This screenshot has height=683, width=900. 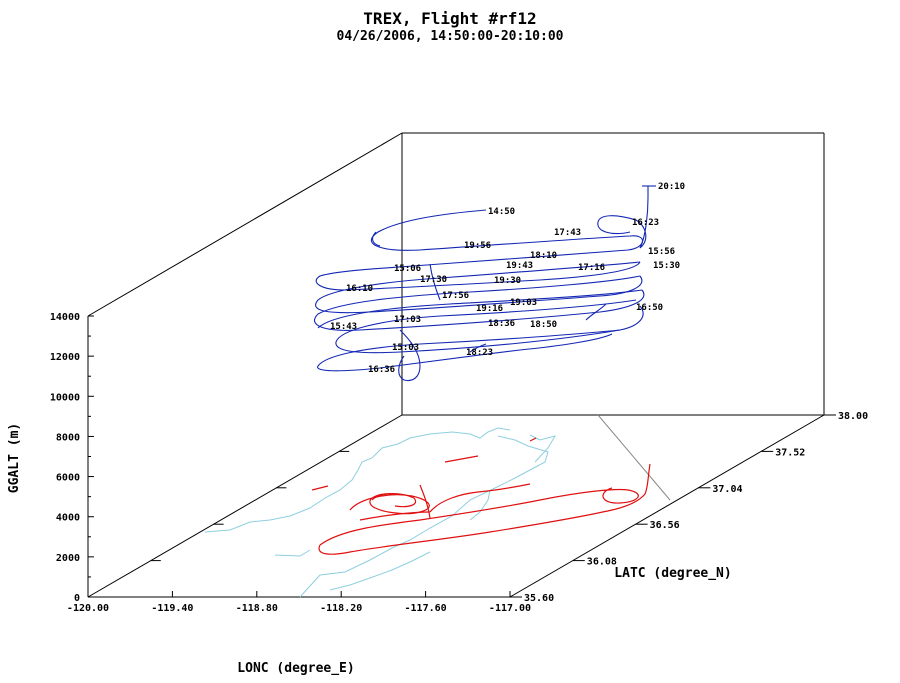 I want to click on time-label: 16:10, so click(x=359, y=289).